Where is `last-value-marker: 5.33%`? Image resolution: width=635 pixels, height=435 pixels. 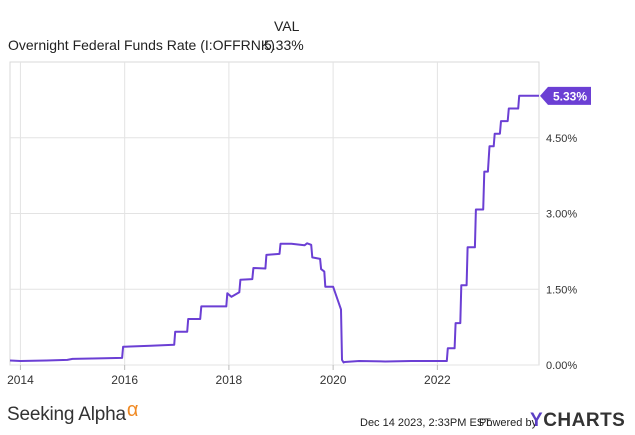 last-value-marker: 5.33% is located at coordinates (565, 95).